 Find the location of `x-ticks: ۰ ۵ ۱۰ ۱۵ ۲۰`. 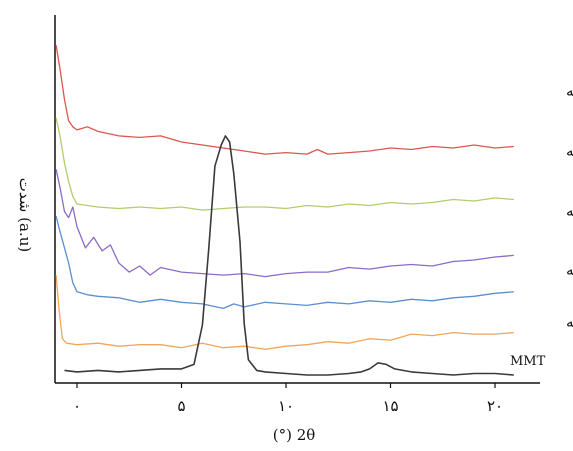

x-ticks: ۰ ۵ ۱۰ ۱۵ ۲۰ is located at coordinates (288, 399).